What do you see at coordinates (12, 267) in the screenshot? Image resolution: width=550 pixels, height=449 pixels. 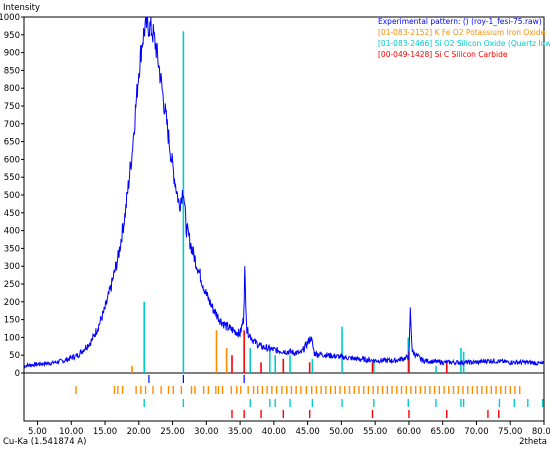 I see `y-tick-label: 300` at bounding box center [12, 267].